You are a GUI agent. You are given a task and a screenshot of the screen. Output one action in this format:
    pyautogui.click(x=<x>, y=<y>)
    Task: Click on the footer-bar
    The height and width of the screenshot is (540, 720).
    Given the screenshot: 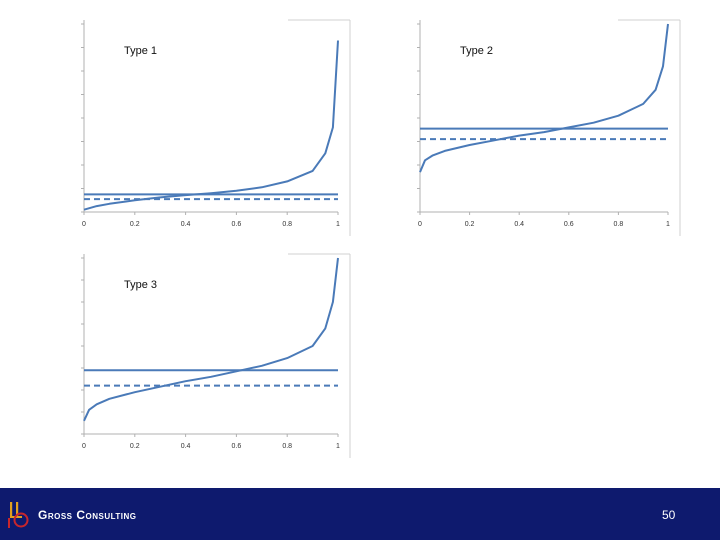 What is the action you would take?
    pyautogui.click(x=360, y=514)
    